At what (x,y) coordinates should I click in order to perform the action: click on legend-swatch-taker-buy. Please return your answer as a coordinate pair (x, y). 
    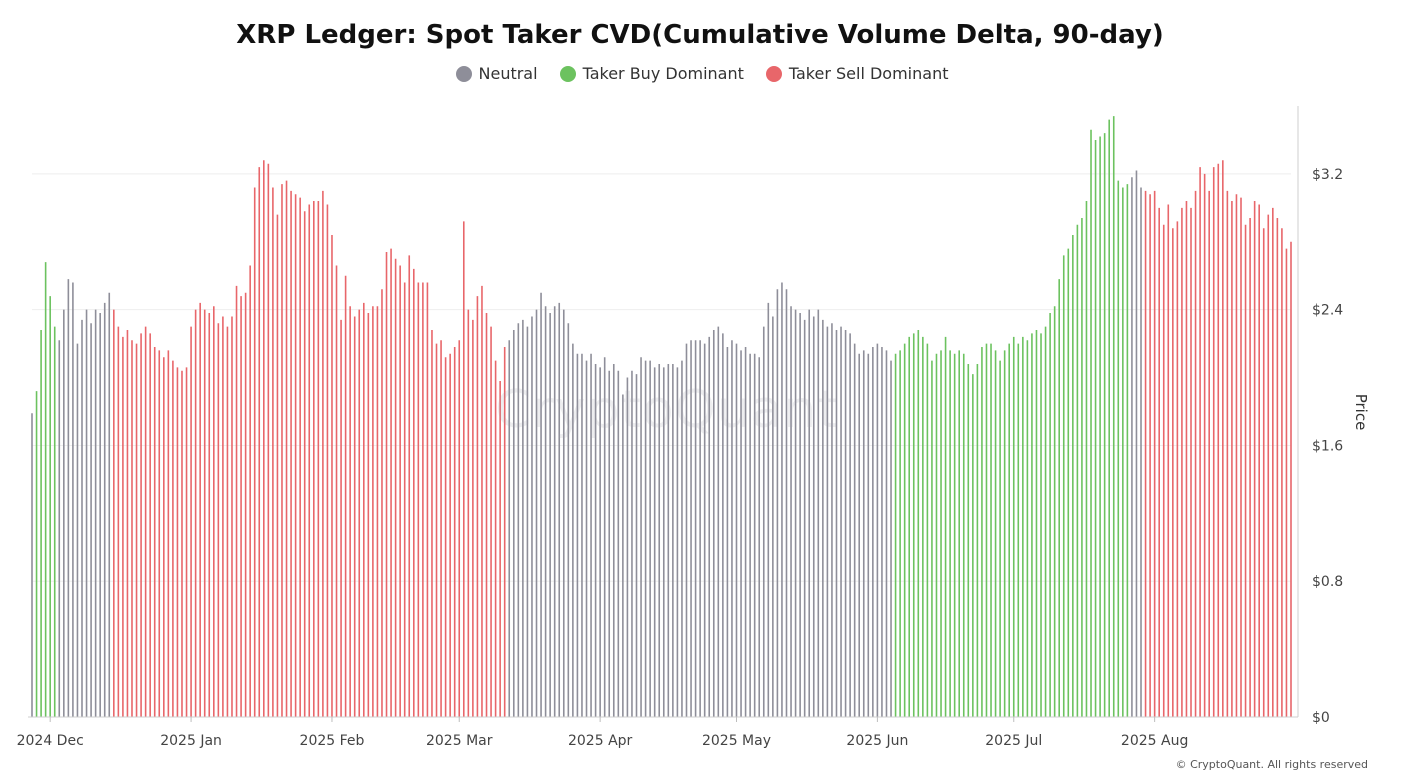
    Looking at the image, I should click on (567, 73).